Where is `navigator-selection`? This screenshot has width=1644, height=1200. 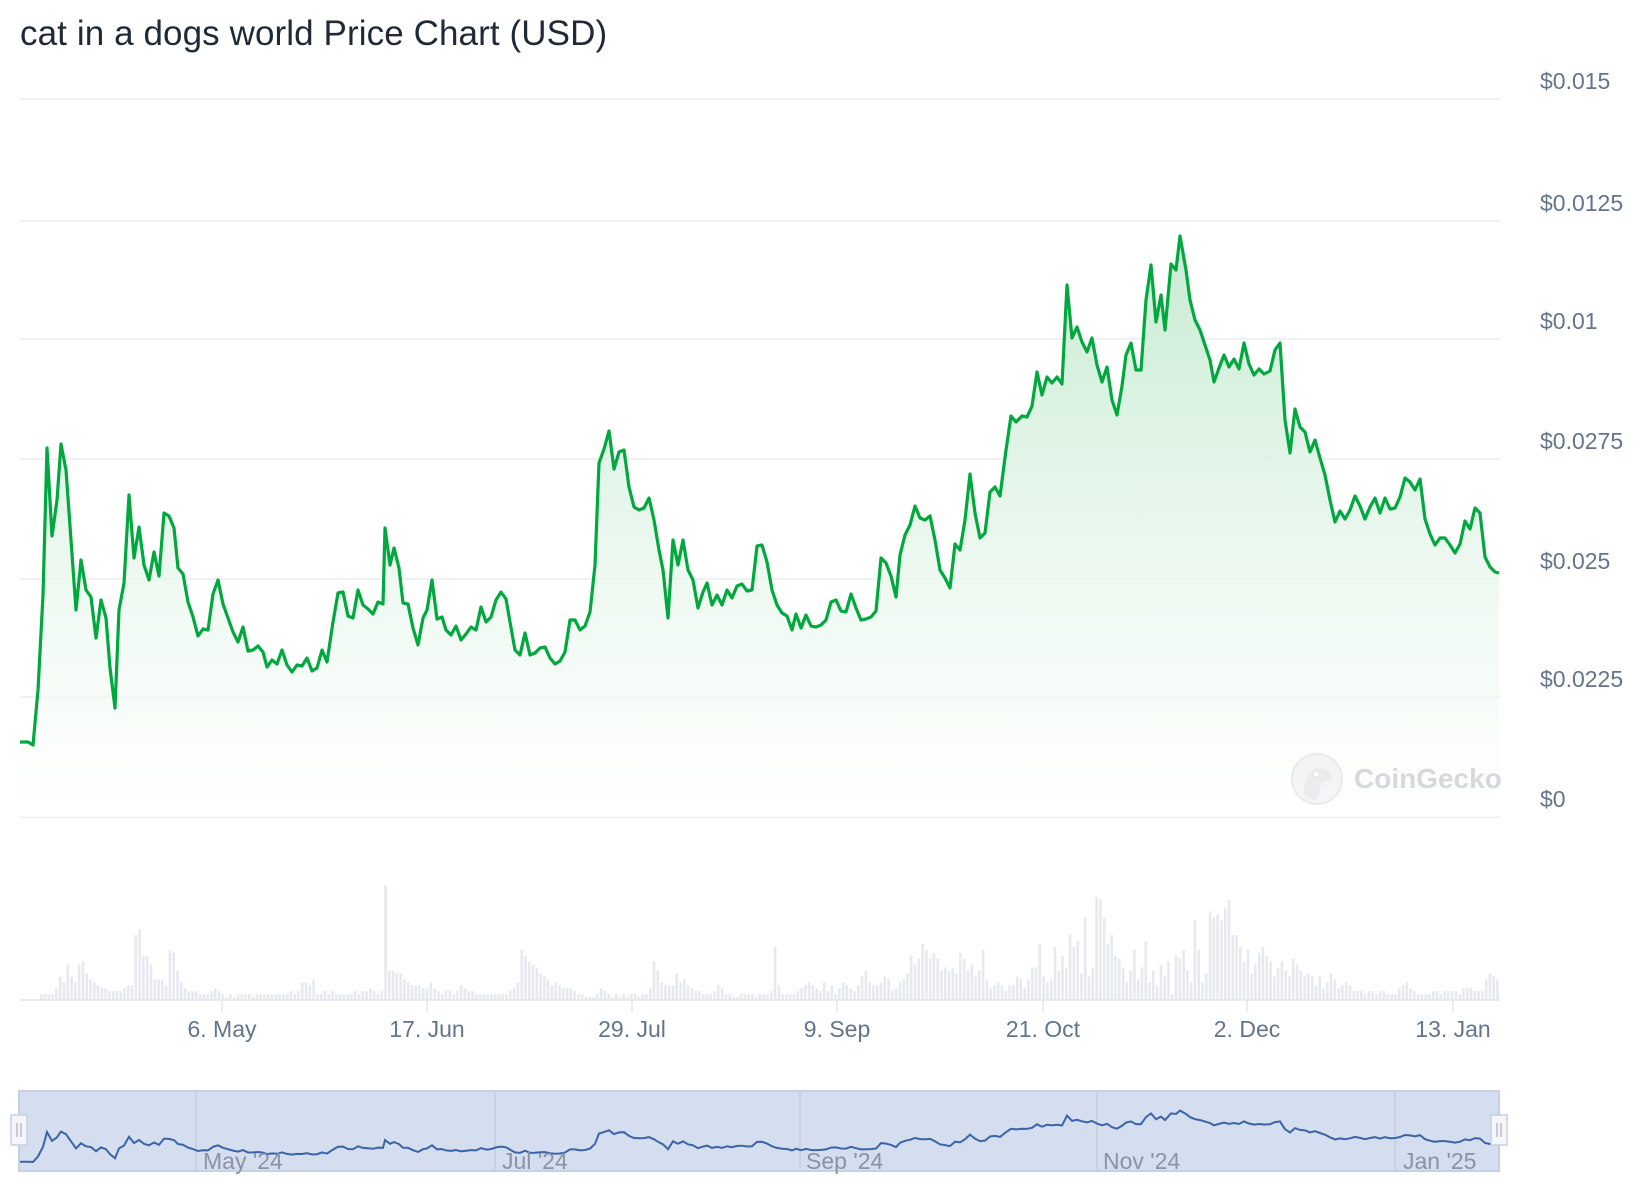
navigator-selection is located at coordinates (759, 1131).